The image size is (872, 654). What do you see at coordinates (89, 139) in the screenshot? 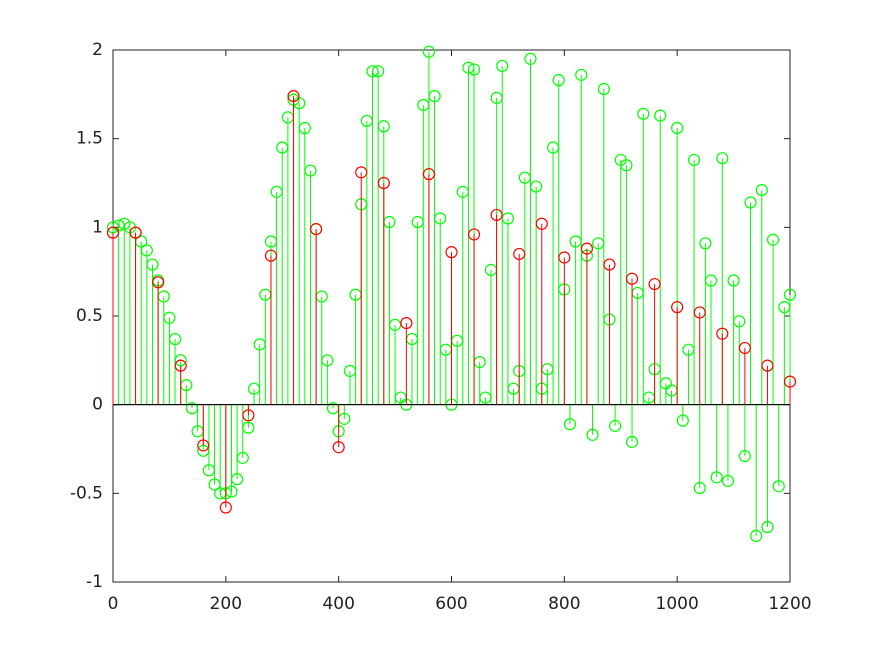
I see `y-tick-label: 1.5` at bounding box center [89, 139].